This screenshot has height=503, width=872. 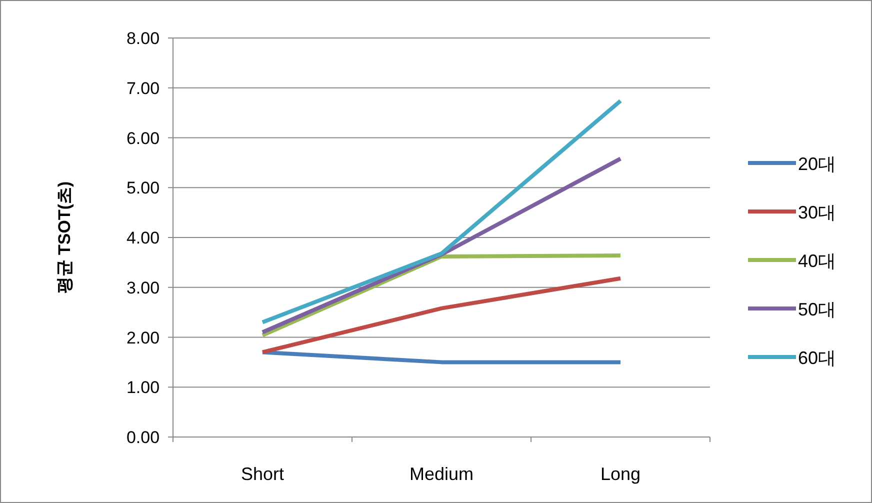 I want to click on x-tick-label: Long, so click(x=620, y=474).